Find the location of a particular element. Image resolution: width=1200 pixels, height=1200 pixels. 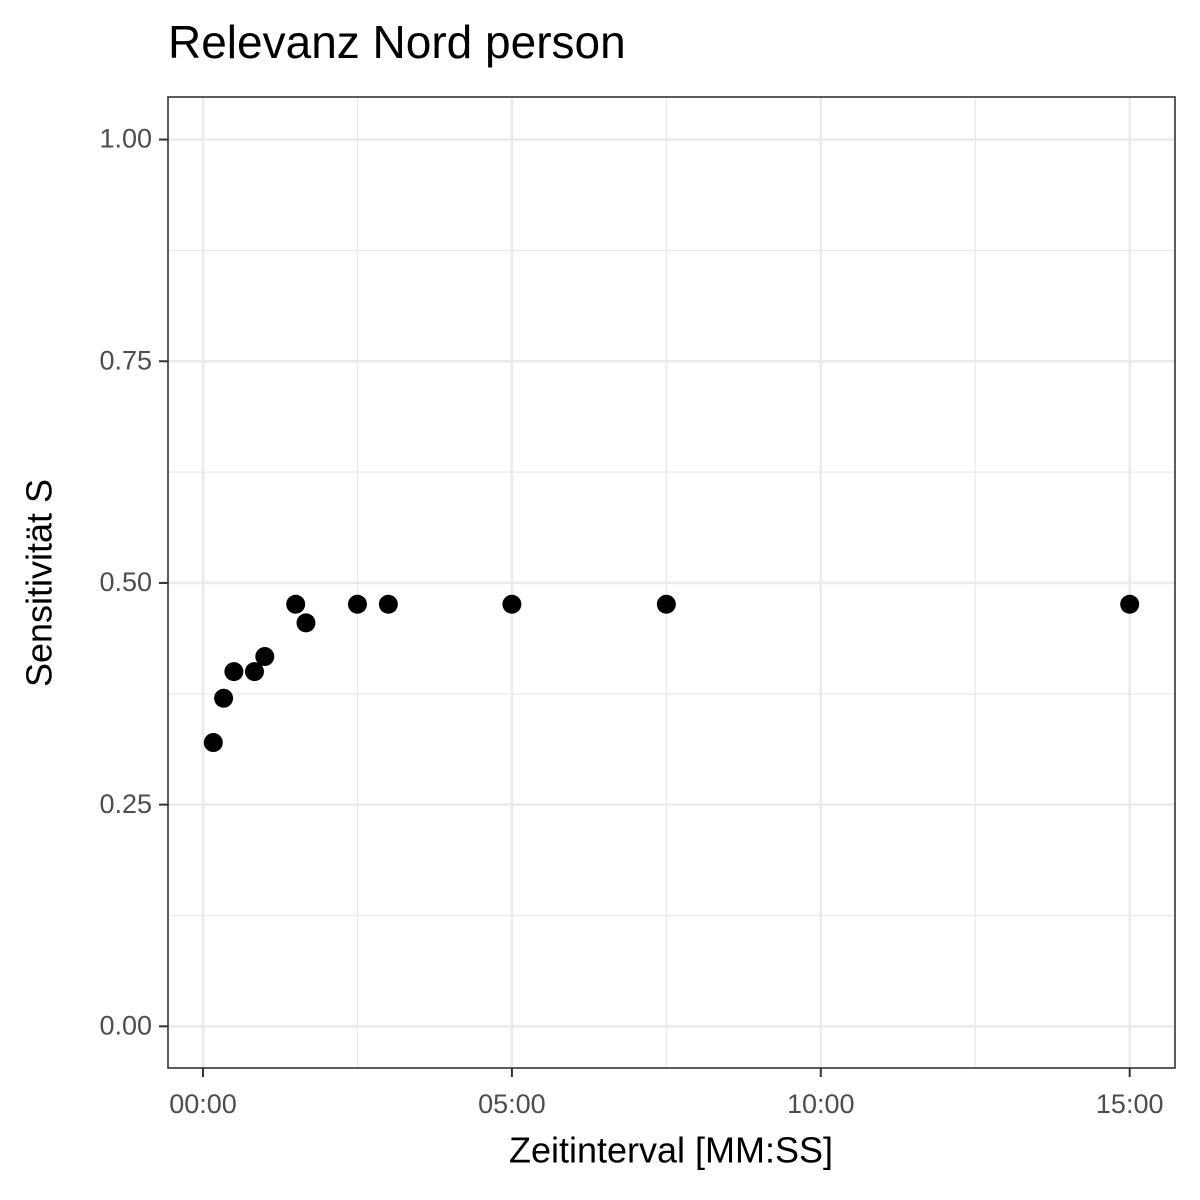

y-tick-label: 1.00 is located at coordinates (125, 139).